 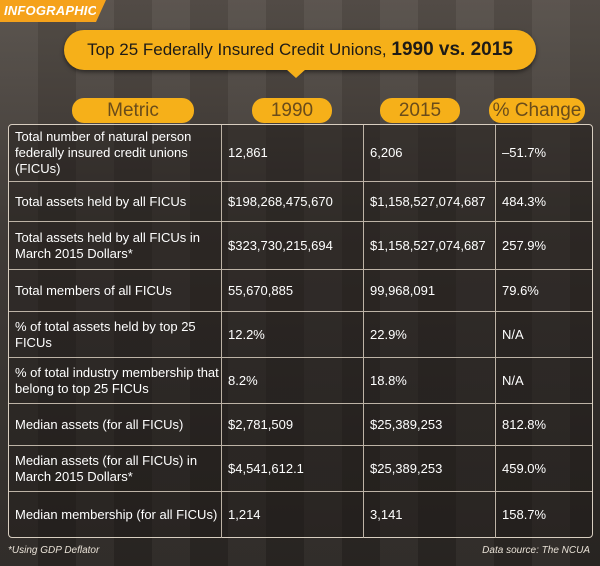 What do you see at coordinates (543, 515) in the screenshot?
I see `change-cell: 158.7%` at bounding box center [543, 515].